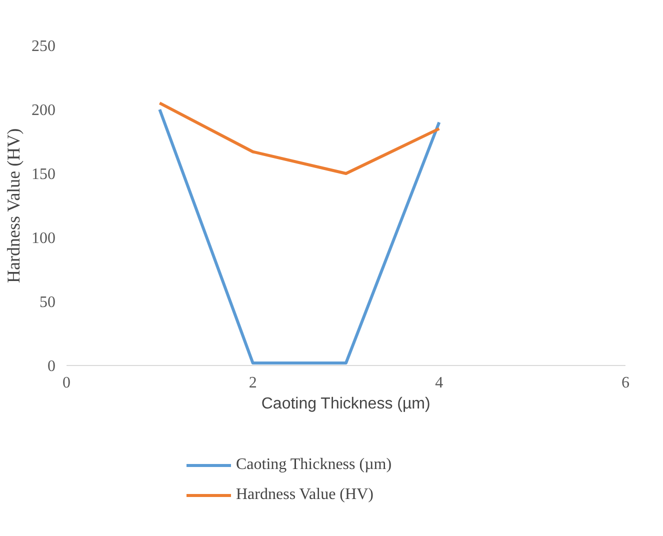  I want to click on y-tick-label: 250, so click(44, 46).